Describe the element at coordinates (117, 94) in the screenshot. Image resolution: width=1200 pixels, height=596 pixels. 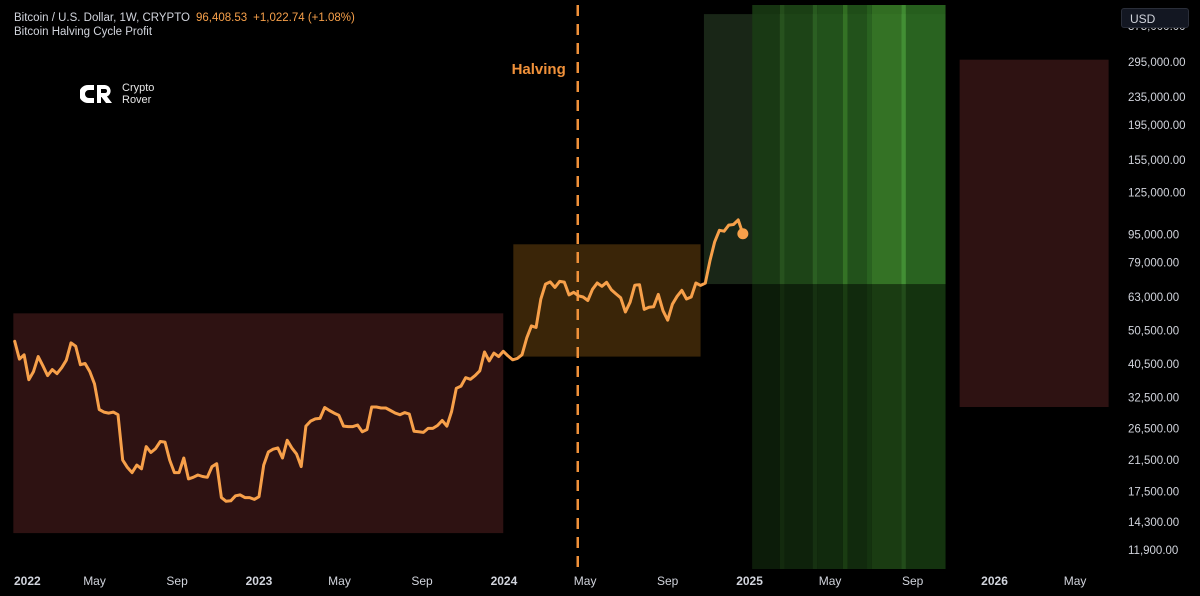
I see `crypto-rover-logo: Crypto Rover` at that location.